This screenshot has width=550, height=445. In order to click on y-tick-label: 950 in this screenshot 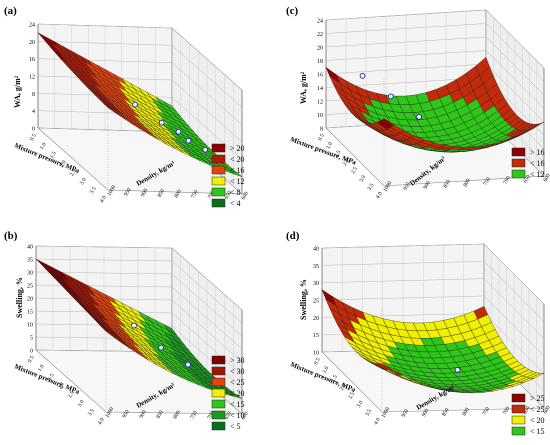, I will do `click(126, 414)`.